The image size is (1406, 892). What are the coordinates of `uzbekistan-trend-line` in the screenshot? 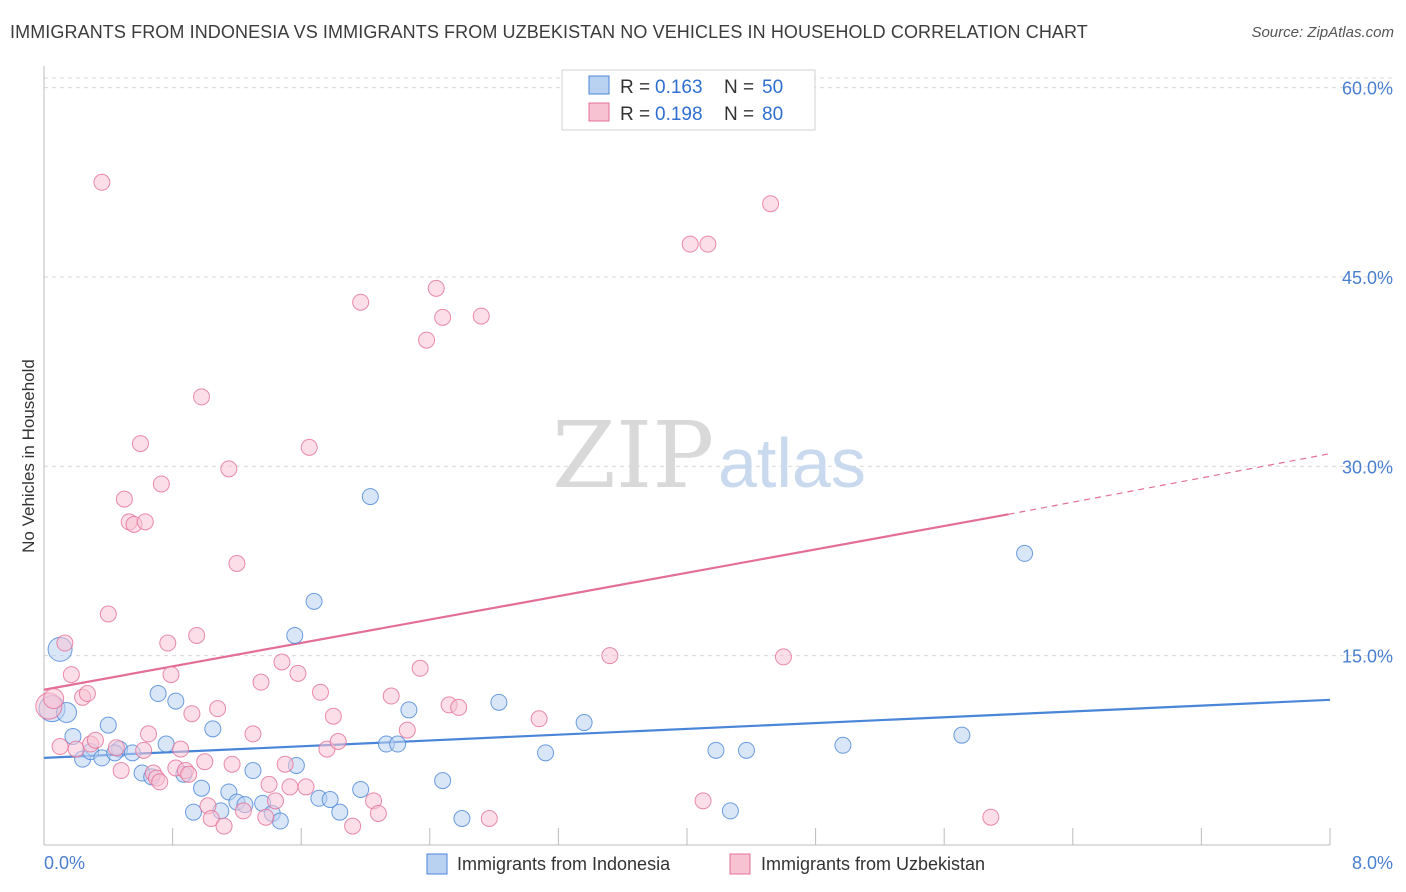 It's located at (526, 602).